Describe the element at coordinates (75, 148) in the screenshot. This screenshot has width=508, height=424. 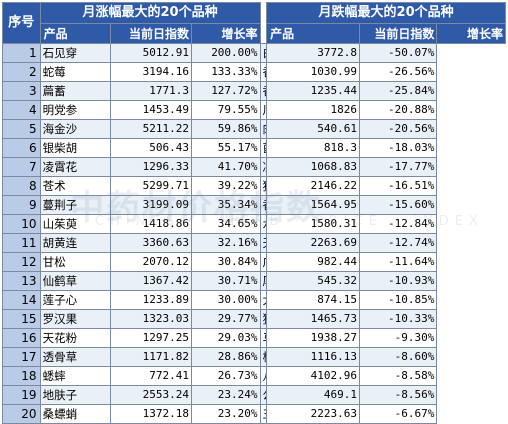
I see `rising-product-name: 银柴胡` at that location.